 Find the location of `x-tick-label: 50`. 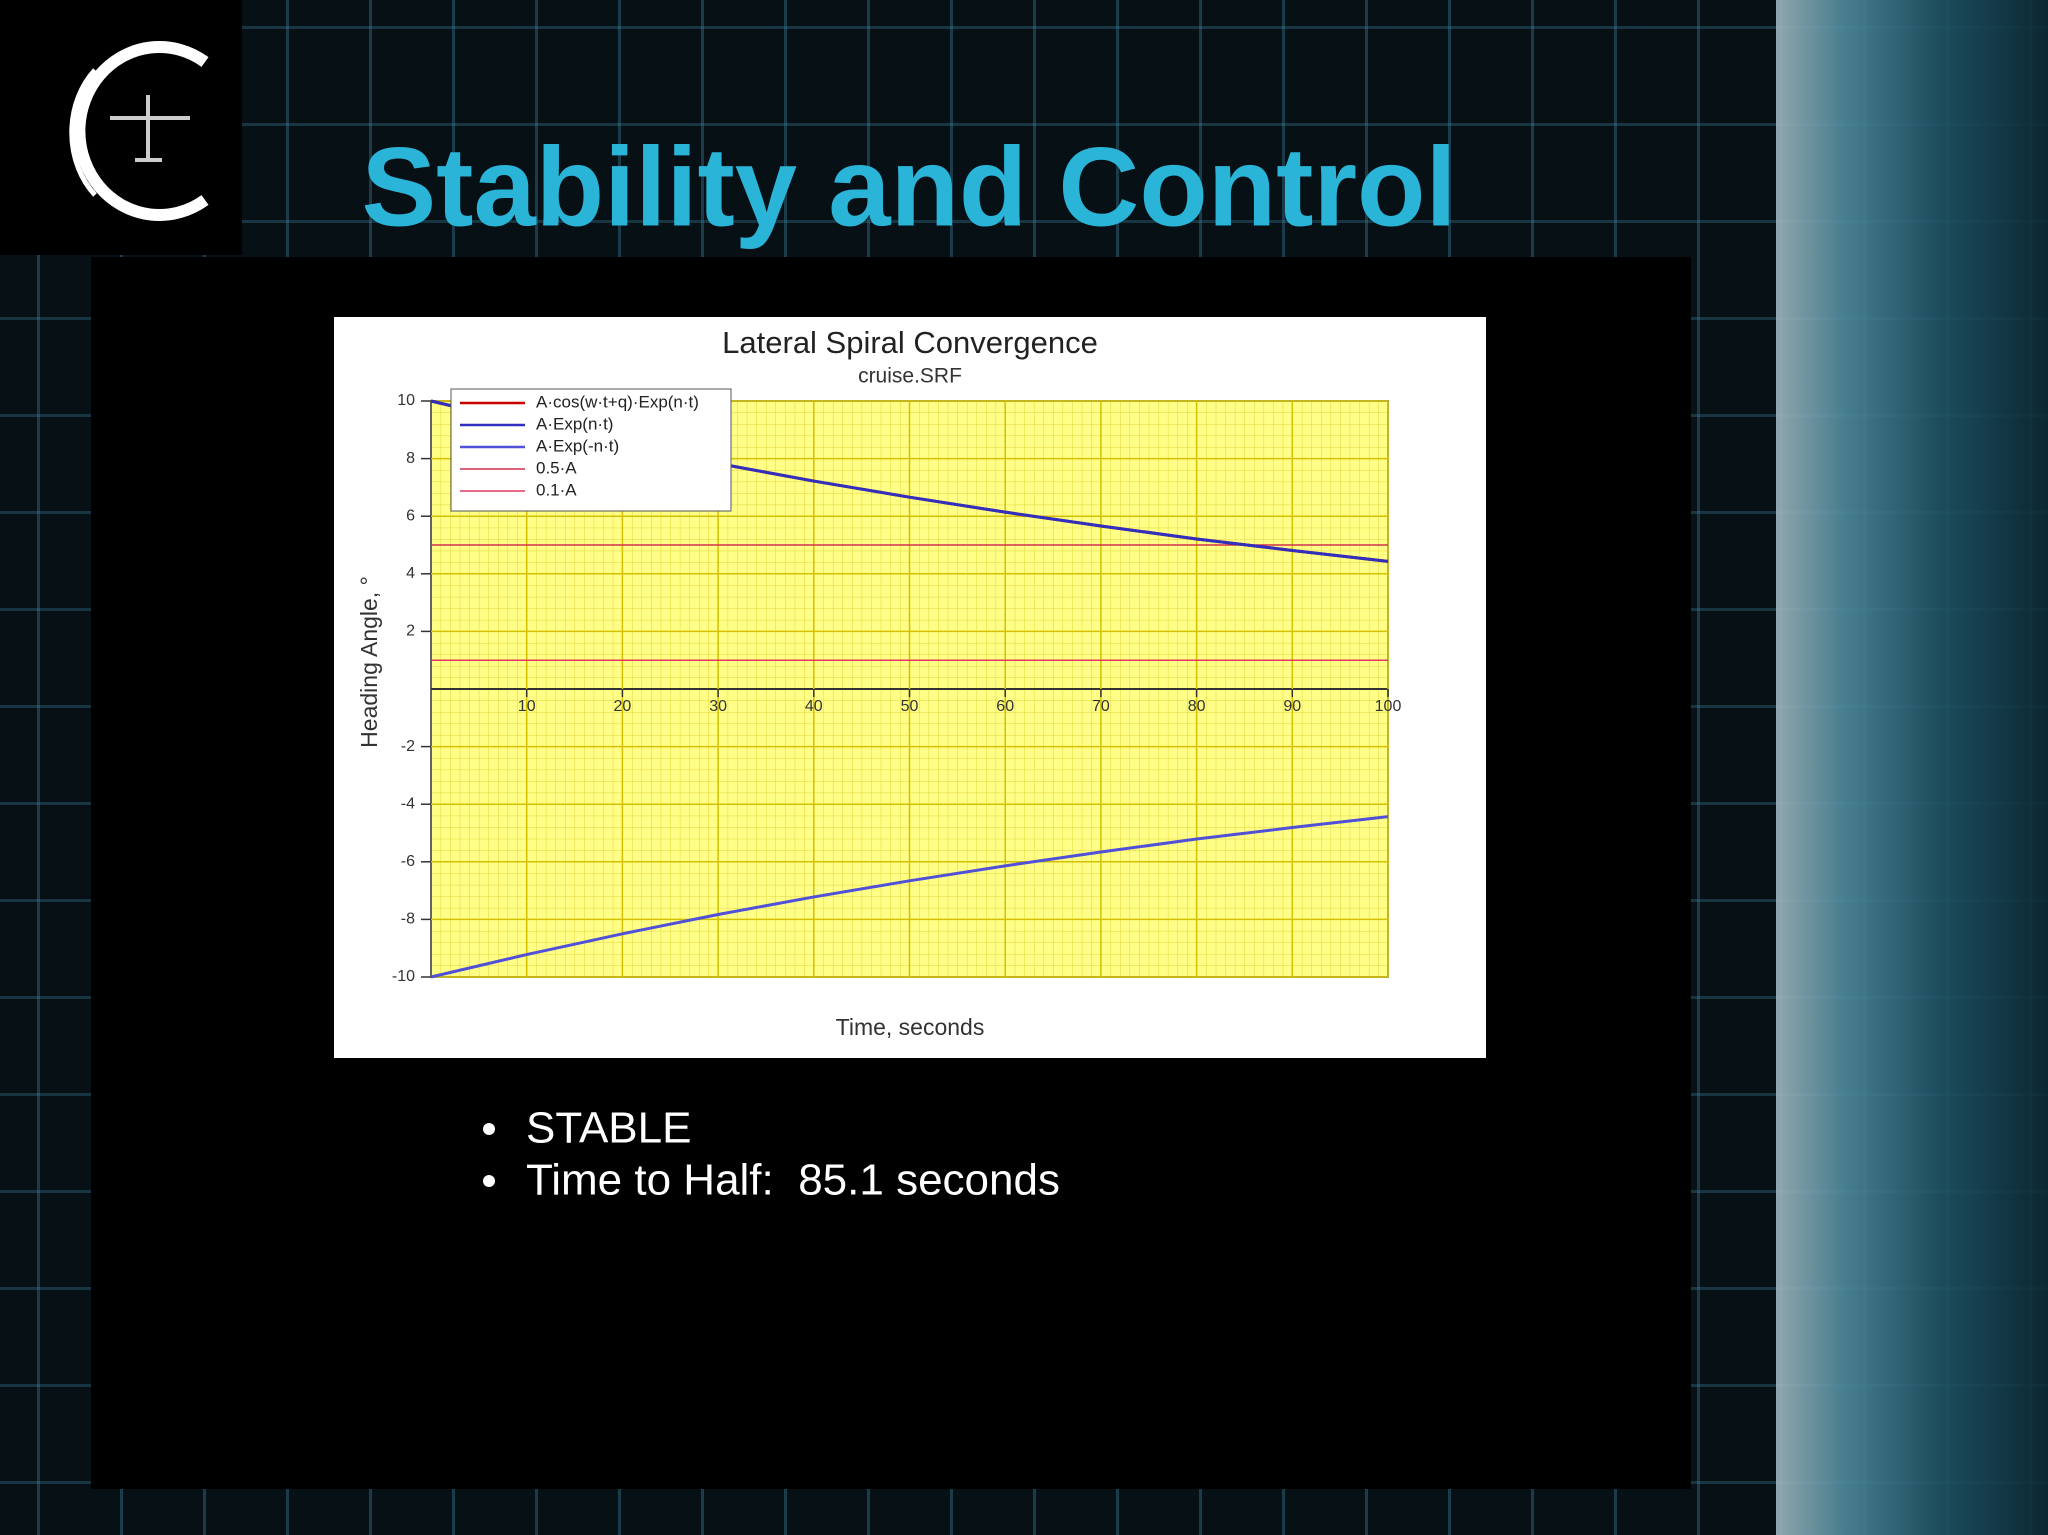

x-tick-label: 50 is located at coordinates (910, 706).